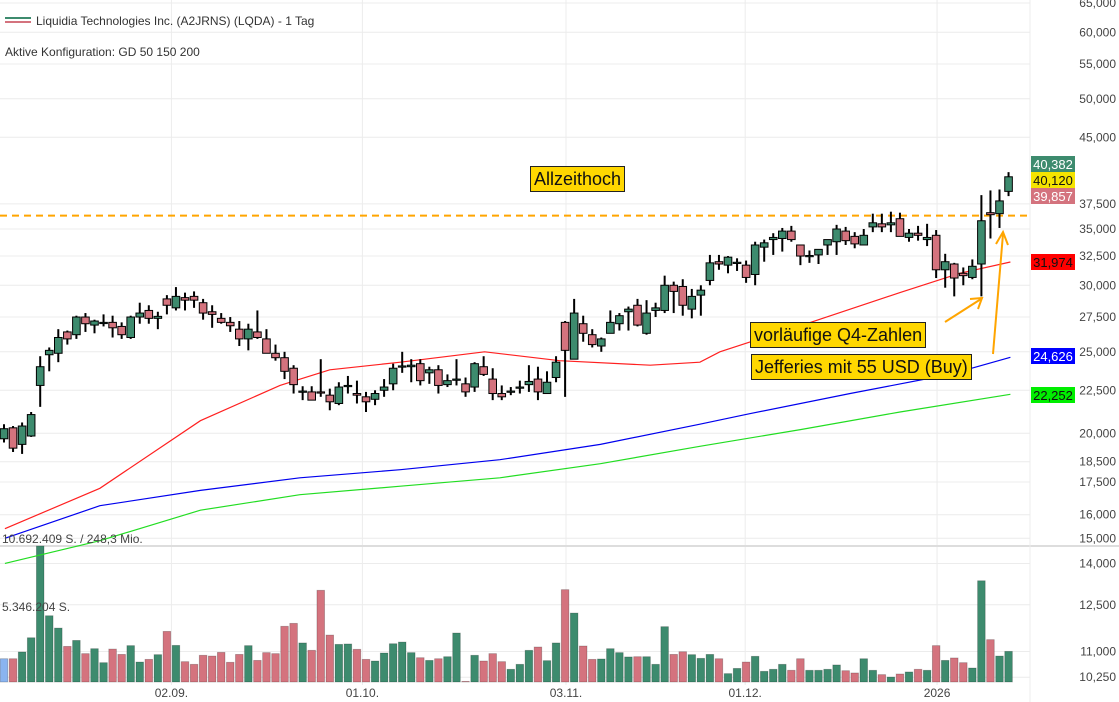 The width and height of the screenshot is (1119, 702). What do you see at coordinates (1097, 538) in the screenshot?
I see `y-tick-label: 15,000` at bounding box center [1097, 538].